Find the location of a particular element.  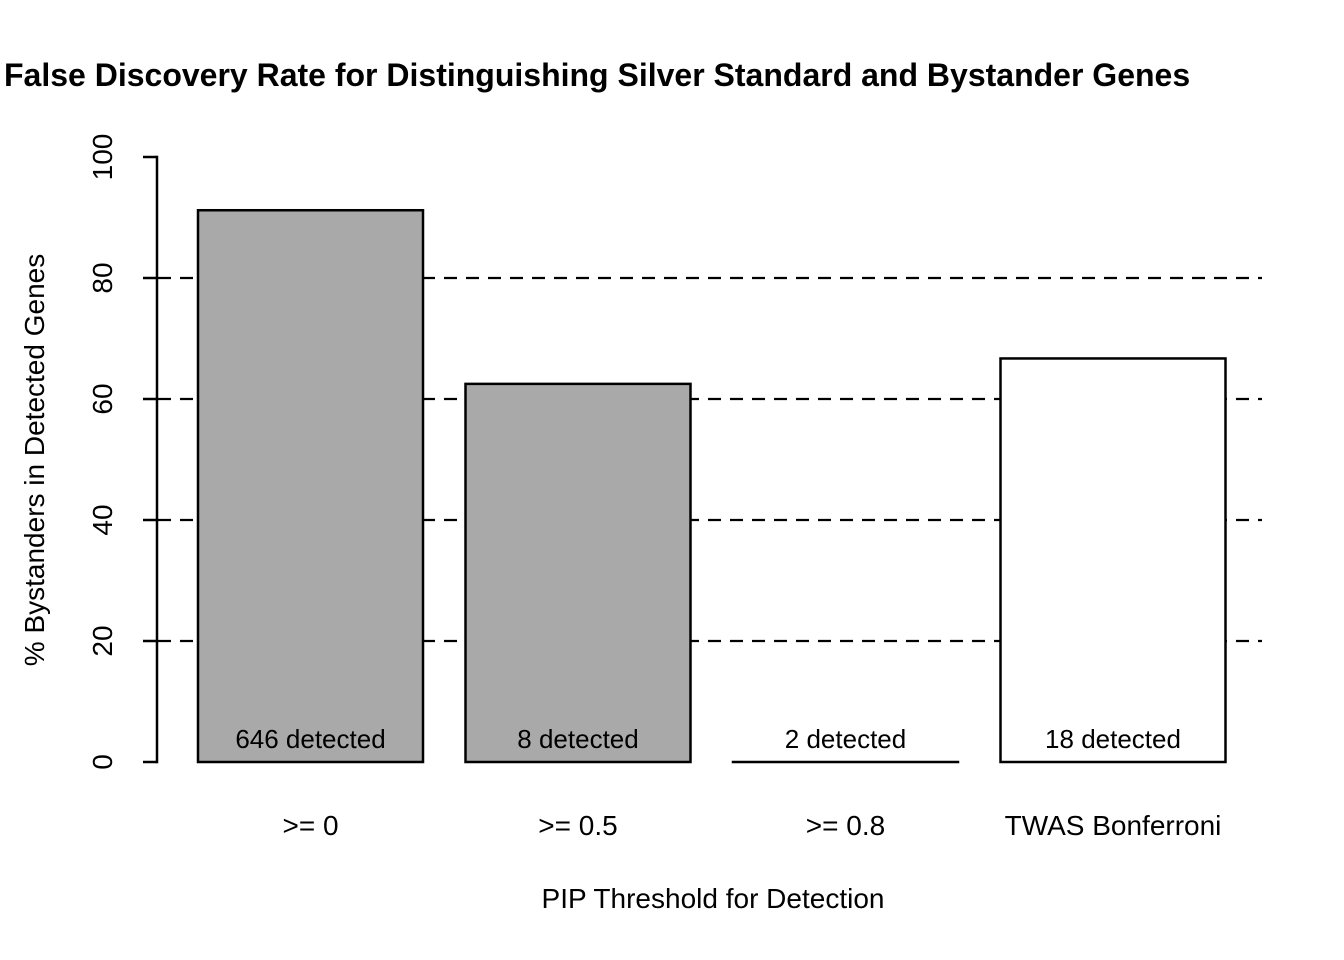

bar-count-label: 18 detected is located at coordinates (1113, 739).